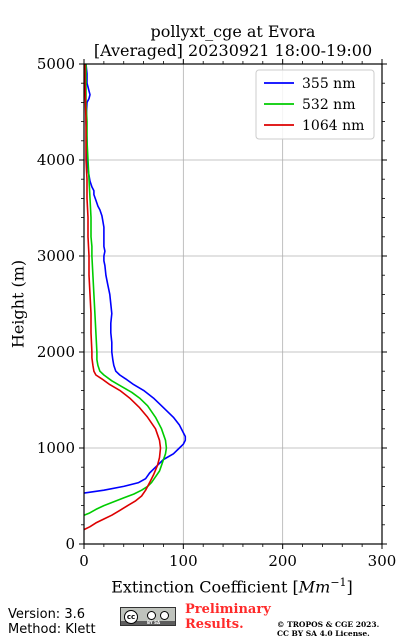 The image size is (400, 640). What do you see at coordinates (328, 624) in the screenshot?
I see `copyright-line1: © TROPOS & CGE 2023.` at bounding box center [328, 624].